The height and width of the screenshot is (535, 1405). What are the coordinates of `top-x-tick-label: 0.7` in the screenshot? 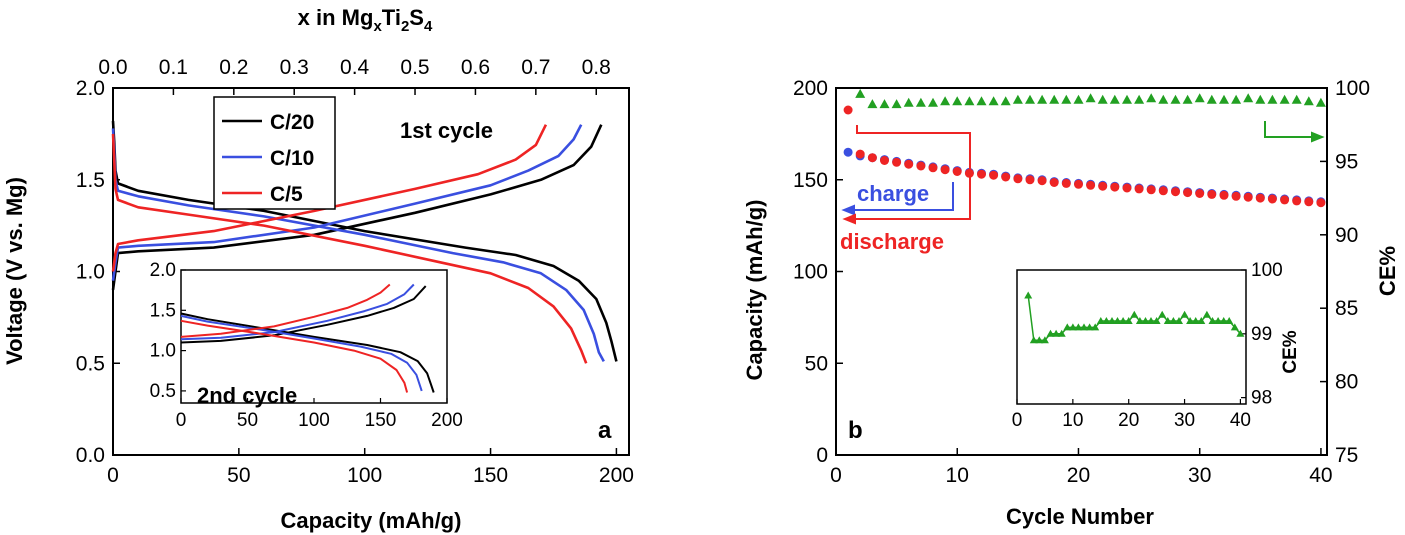 It's located at (535, 67).